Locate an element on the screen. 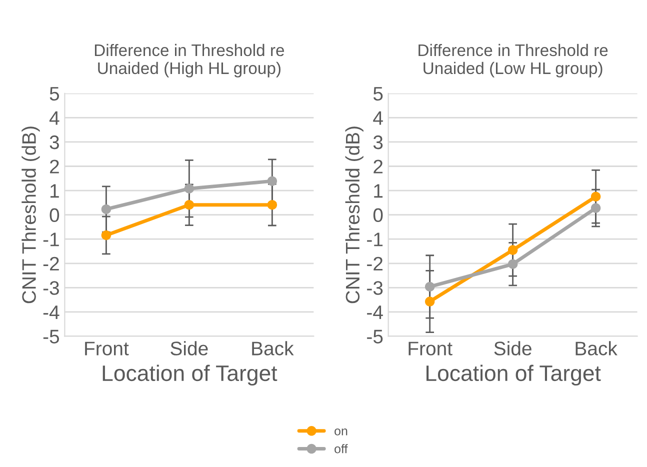  chart-title: Difference in Threshold re Unaided (High HL group) is located at coordinates (189, 61).